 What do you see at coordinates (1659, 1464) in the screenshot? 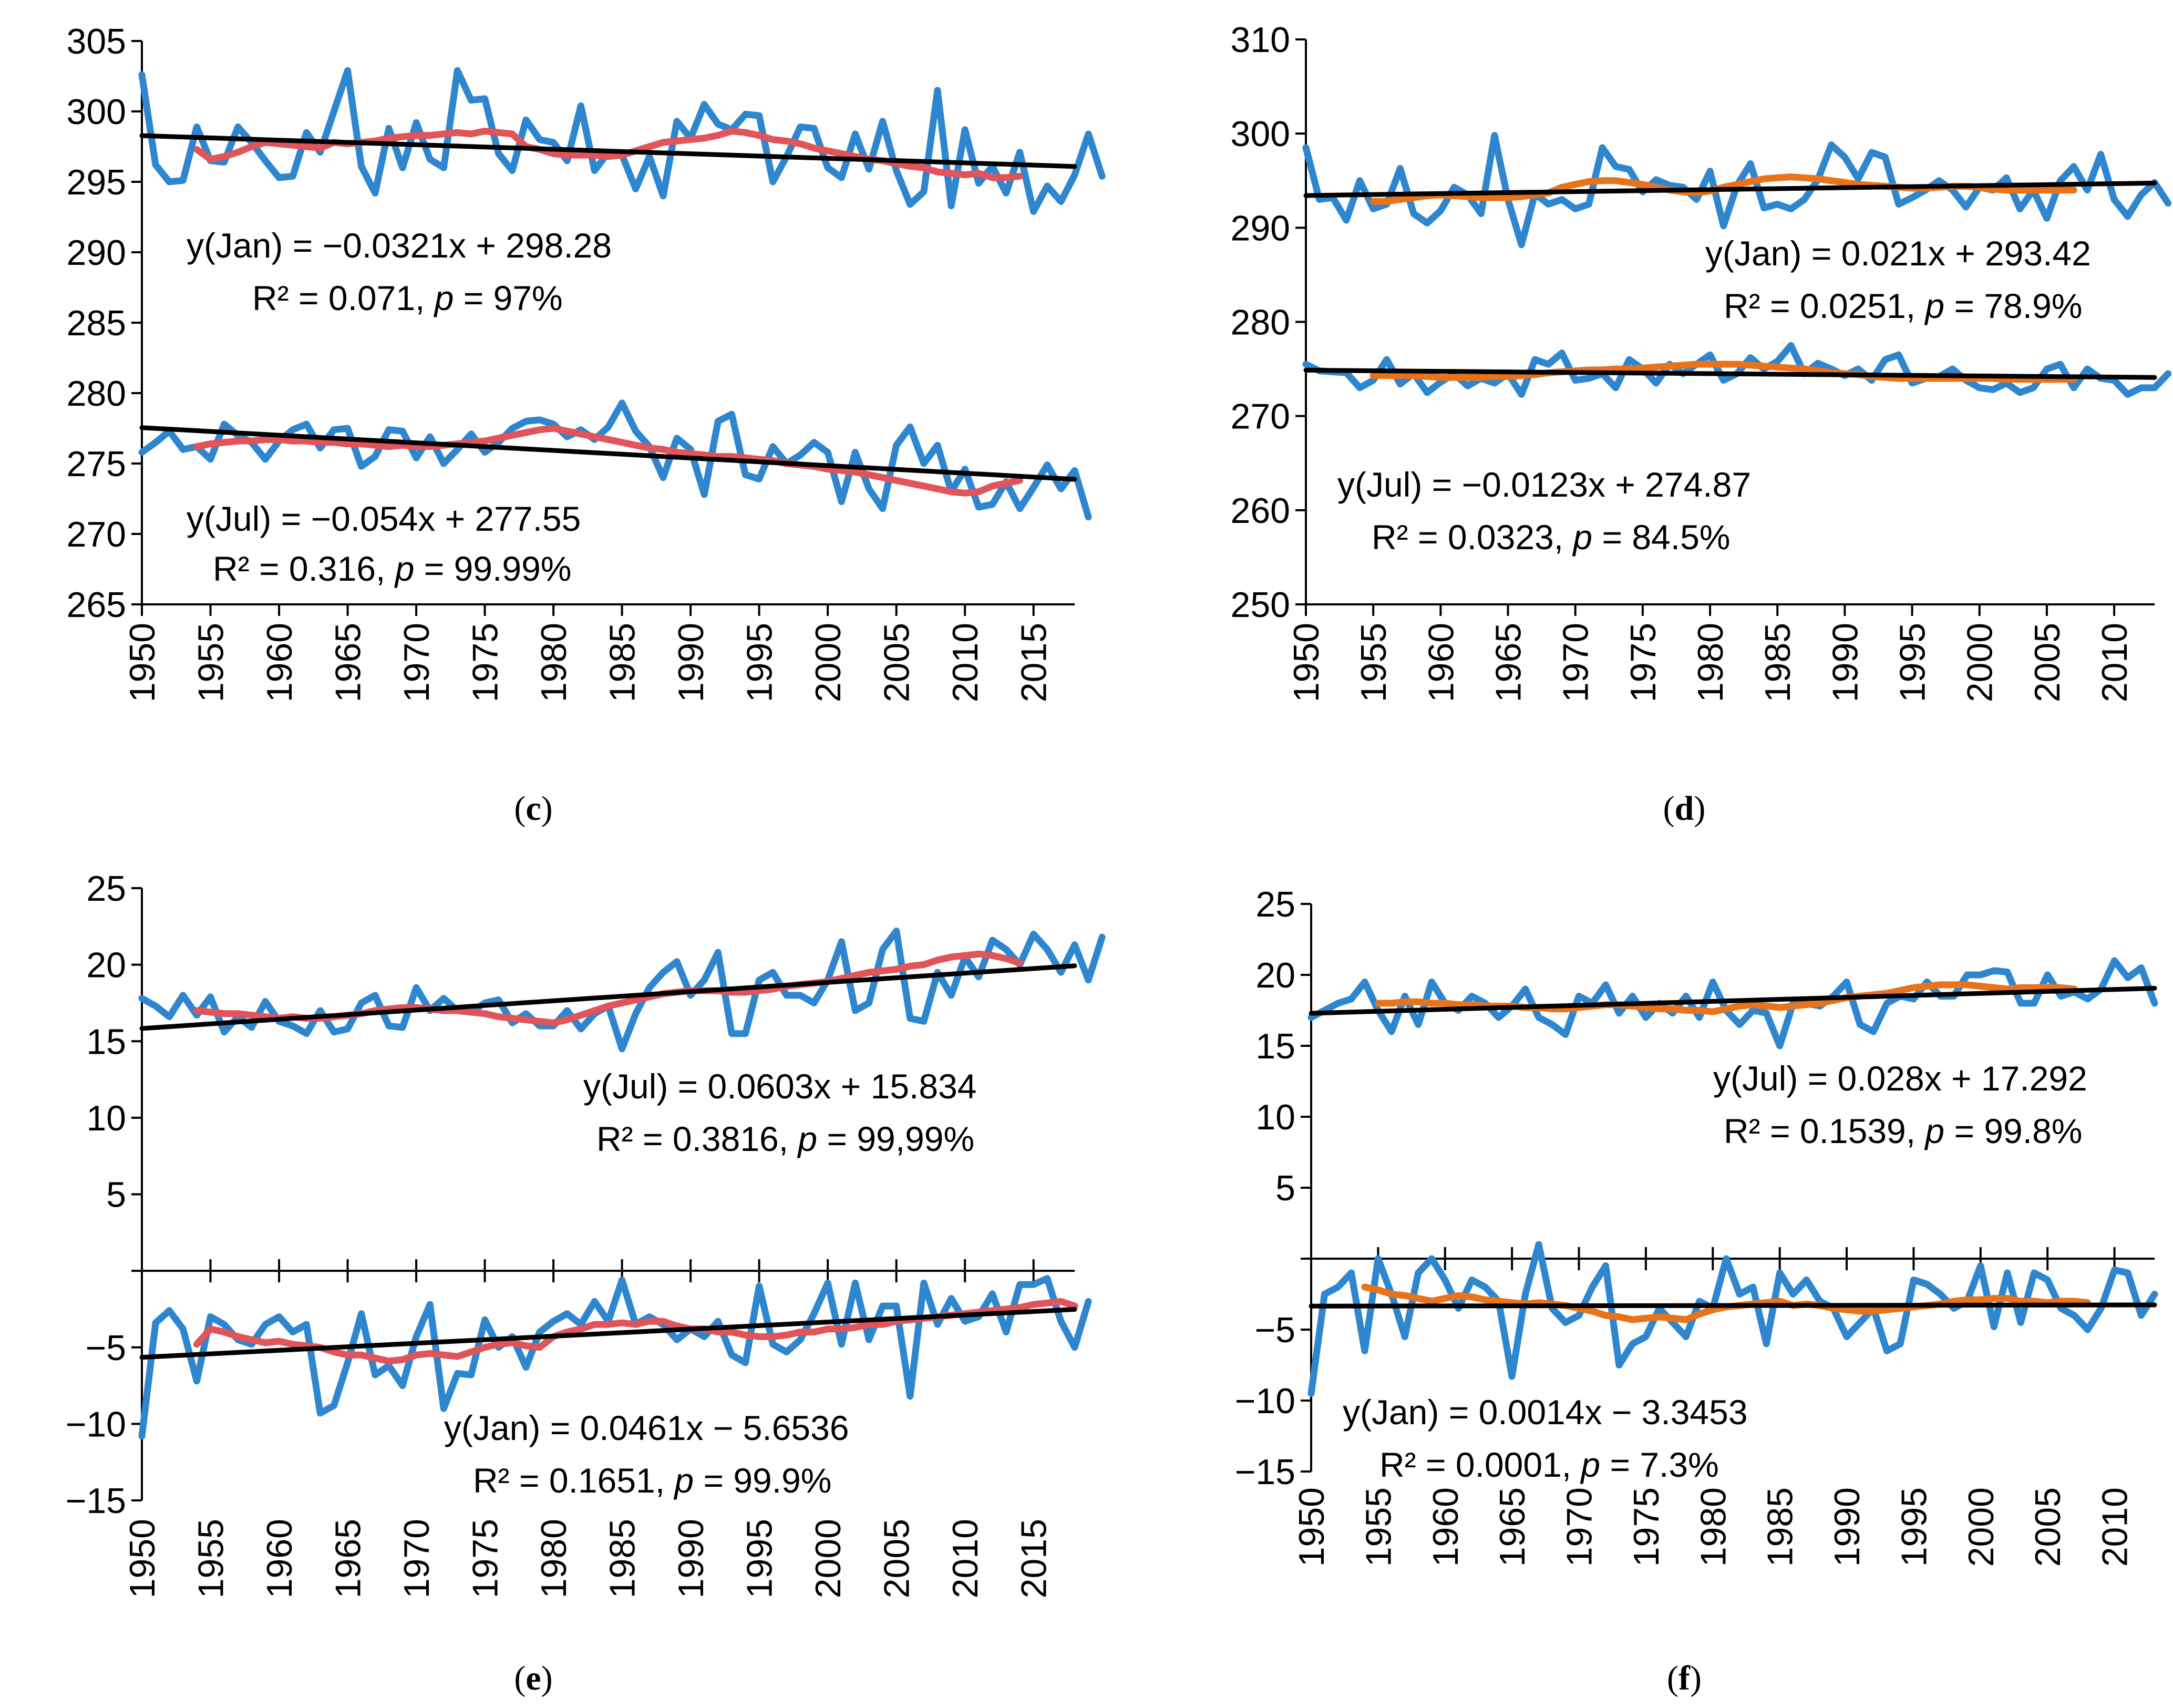
I see `p-value: = 7.3%` at bounding box center [1659, 1464].